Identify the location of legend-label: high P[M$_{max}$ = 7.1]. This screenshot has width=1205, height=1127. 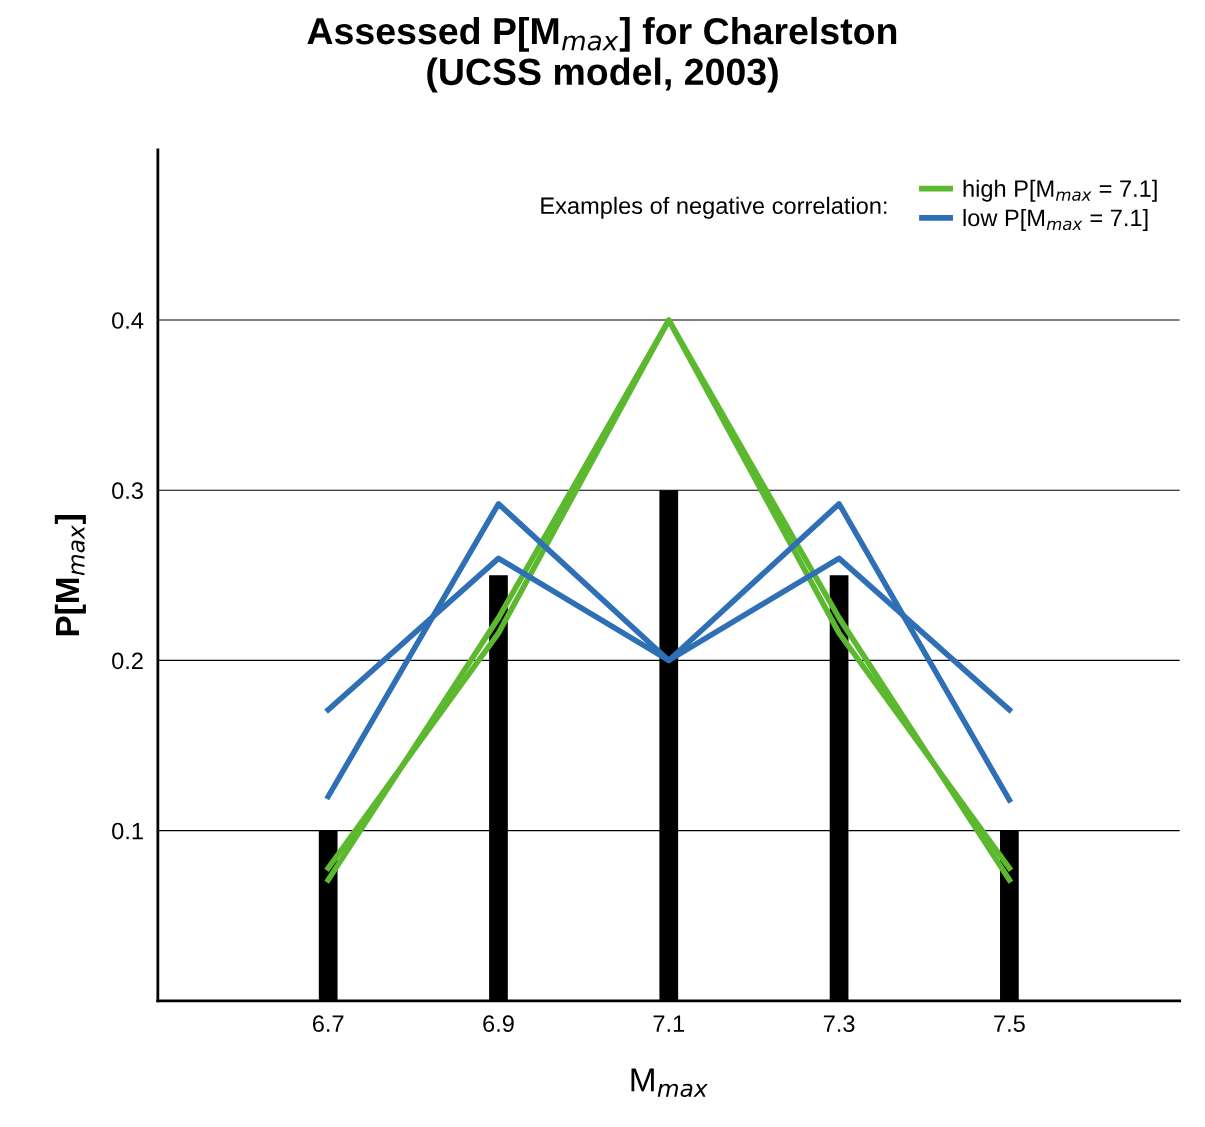
(1060, 190).